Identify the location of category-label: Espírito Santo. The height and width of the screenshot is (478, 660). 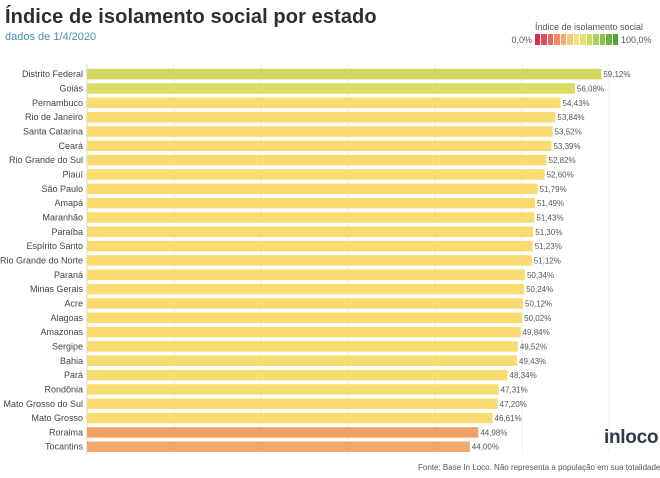
(54, 246).